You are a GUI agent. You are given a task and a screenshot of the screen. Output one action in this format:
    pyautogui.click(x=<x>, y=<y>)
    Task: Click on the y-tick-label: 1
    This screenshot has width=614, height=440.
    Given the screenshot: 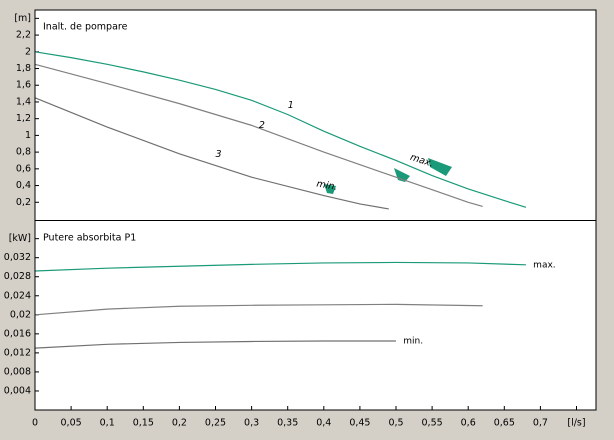 What is the action you would take?
    pyautogui.click(x=28, y=135)
    